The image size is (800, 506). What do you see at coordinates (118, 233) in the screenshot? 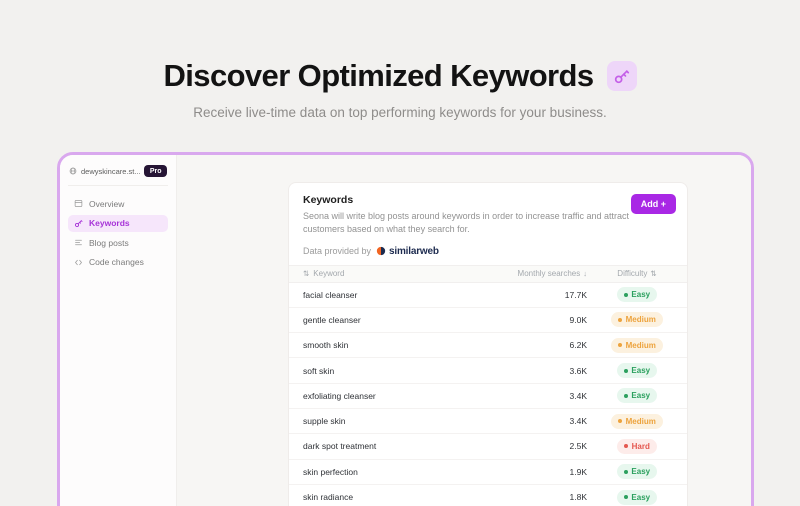
I see `sidebar-nav: Overview Keywords` at bounding box center [118, 233].